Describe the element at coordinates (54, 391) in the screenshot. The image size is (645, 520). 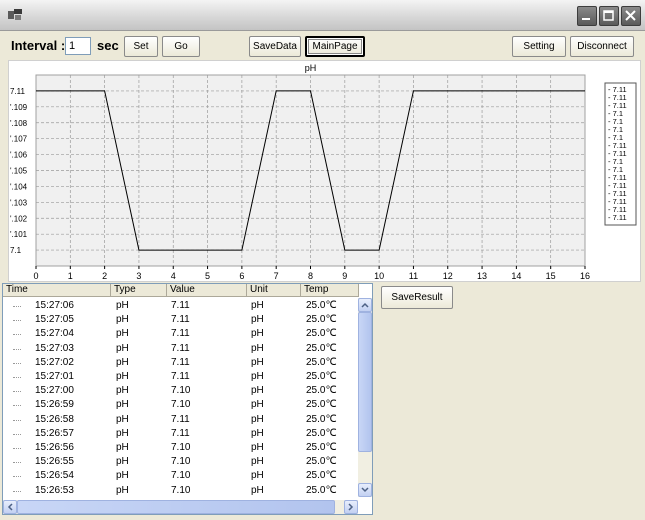
I see `cell-time: 15:27:00` at that location.